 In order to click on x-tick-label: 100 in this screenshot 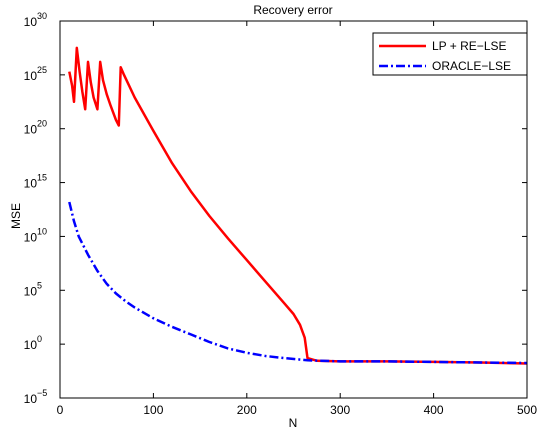, I will do `click(153, 410)`.